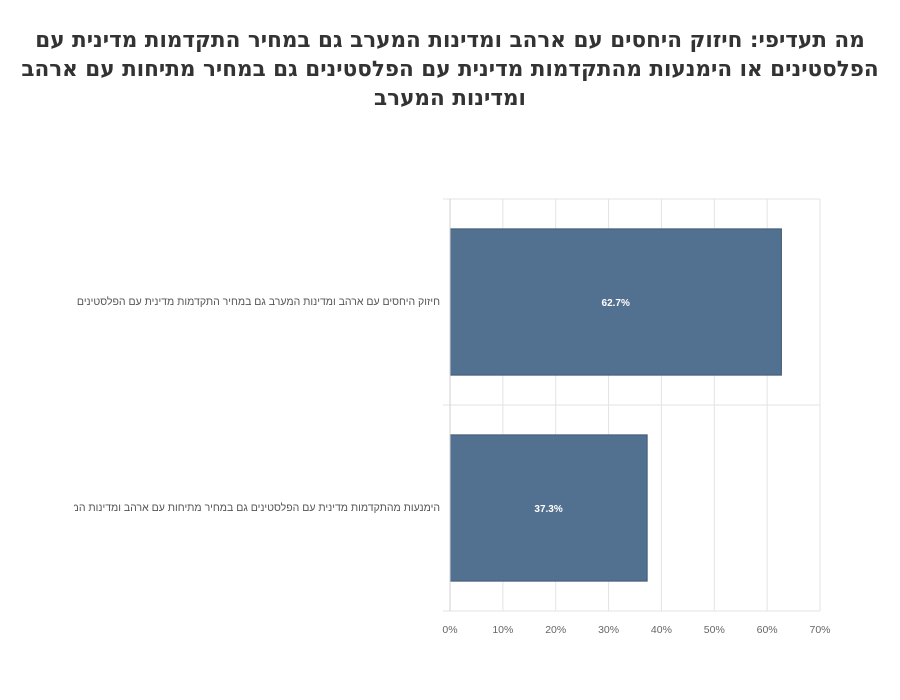  I want to click on x-tick-label: 70%, so click(819, 630).